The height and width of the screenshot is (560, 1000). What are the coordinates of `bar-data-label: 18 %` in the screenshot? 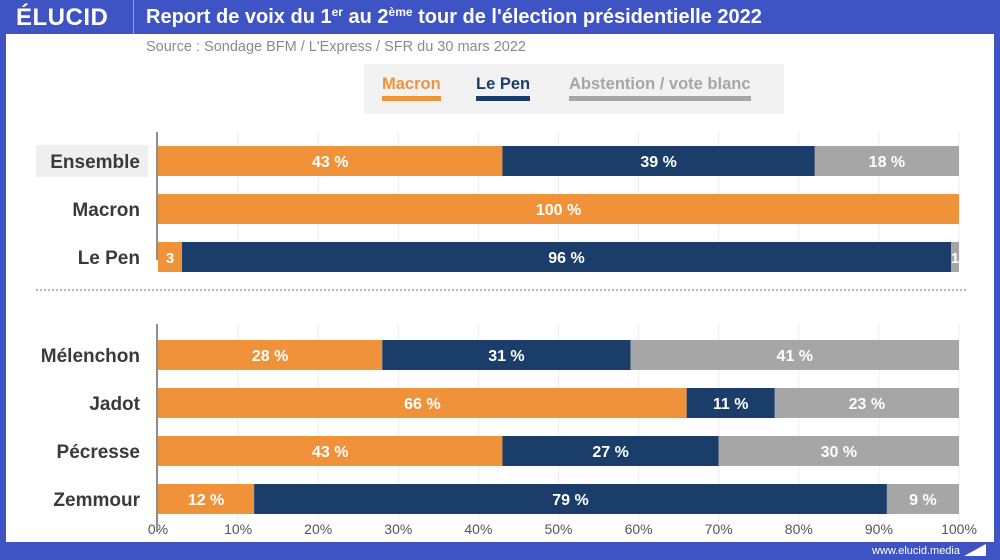 It's located at (887, 162).